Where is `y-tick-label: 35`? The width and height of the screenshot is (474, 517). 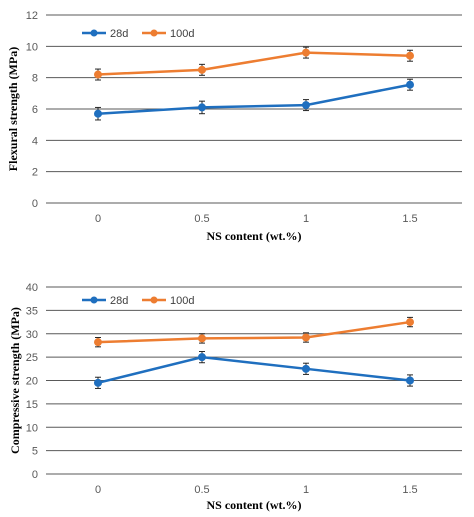
y-tick-label: 35 is located at coordinates (32, 311).